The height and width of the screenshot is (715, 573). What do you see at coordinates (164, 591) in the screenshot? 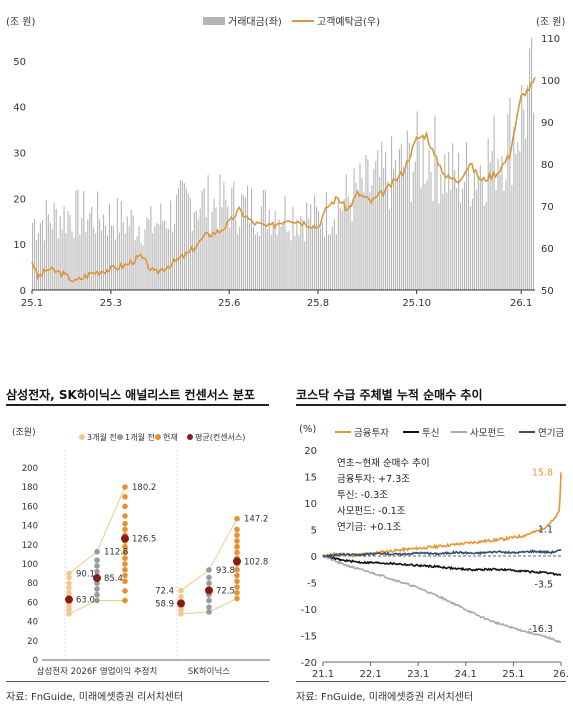
I see `scatter-data-label: 72.4` at bounding box center [164, 591].